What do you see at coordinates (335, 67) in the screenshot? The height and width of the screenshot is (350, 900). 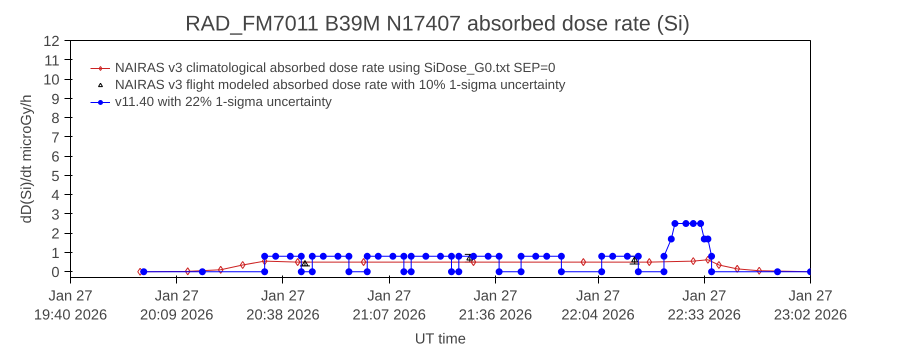 I see `legend-label: NAIRAS v3 climatological absorbed dose rate using SiDose_G0.txt SEP=0` at bounding box center [335, 67].